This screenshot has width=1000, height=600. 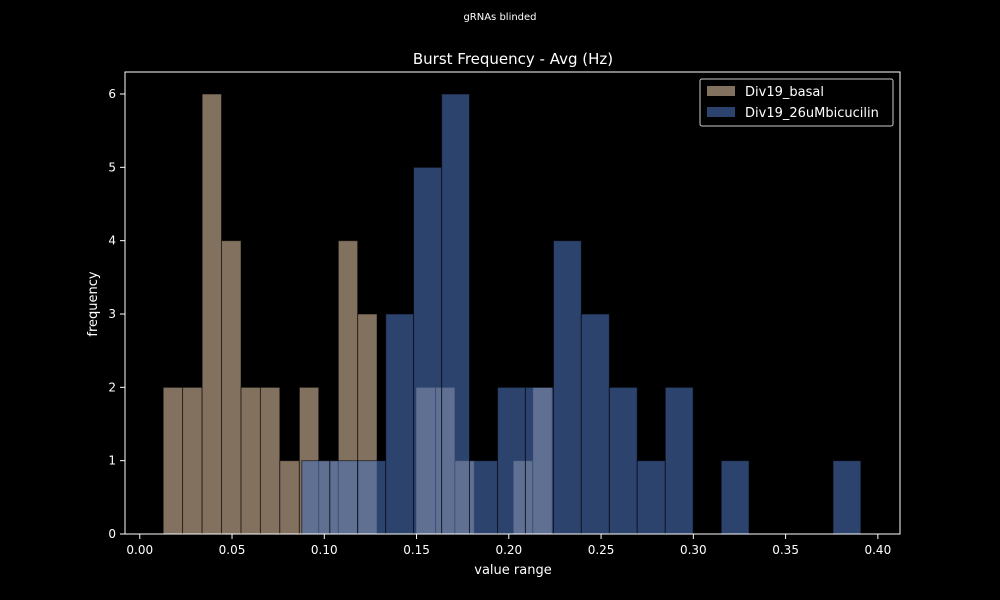 What do you see at coordinates (512, 570) in the screenshot?
I see `x-axis-label: value range` at bounding box center [512, 570].